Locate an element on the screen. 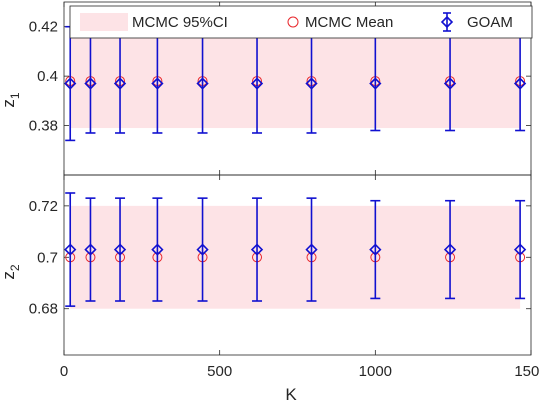  ytick-label: 0.4 is located at coordinates (47, 76).